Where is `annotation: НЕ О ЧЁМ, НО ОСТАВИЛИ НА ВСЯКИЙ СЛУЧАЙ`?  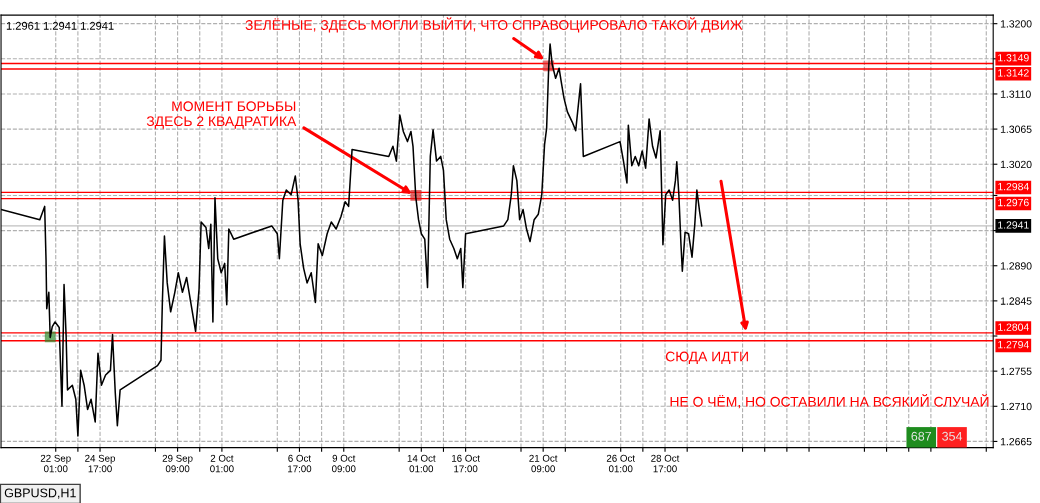 annotation: НЕ О ЧЁМ, НО ОСТАВИЛИ НА ВСЯКИЙ СЛУЧАЙ is located at coordinates (829, 401).